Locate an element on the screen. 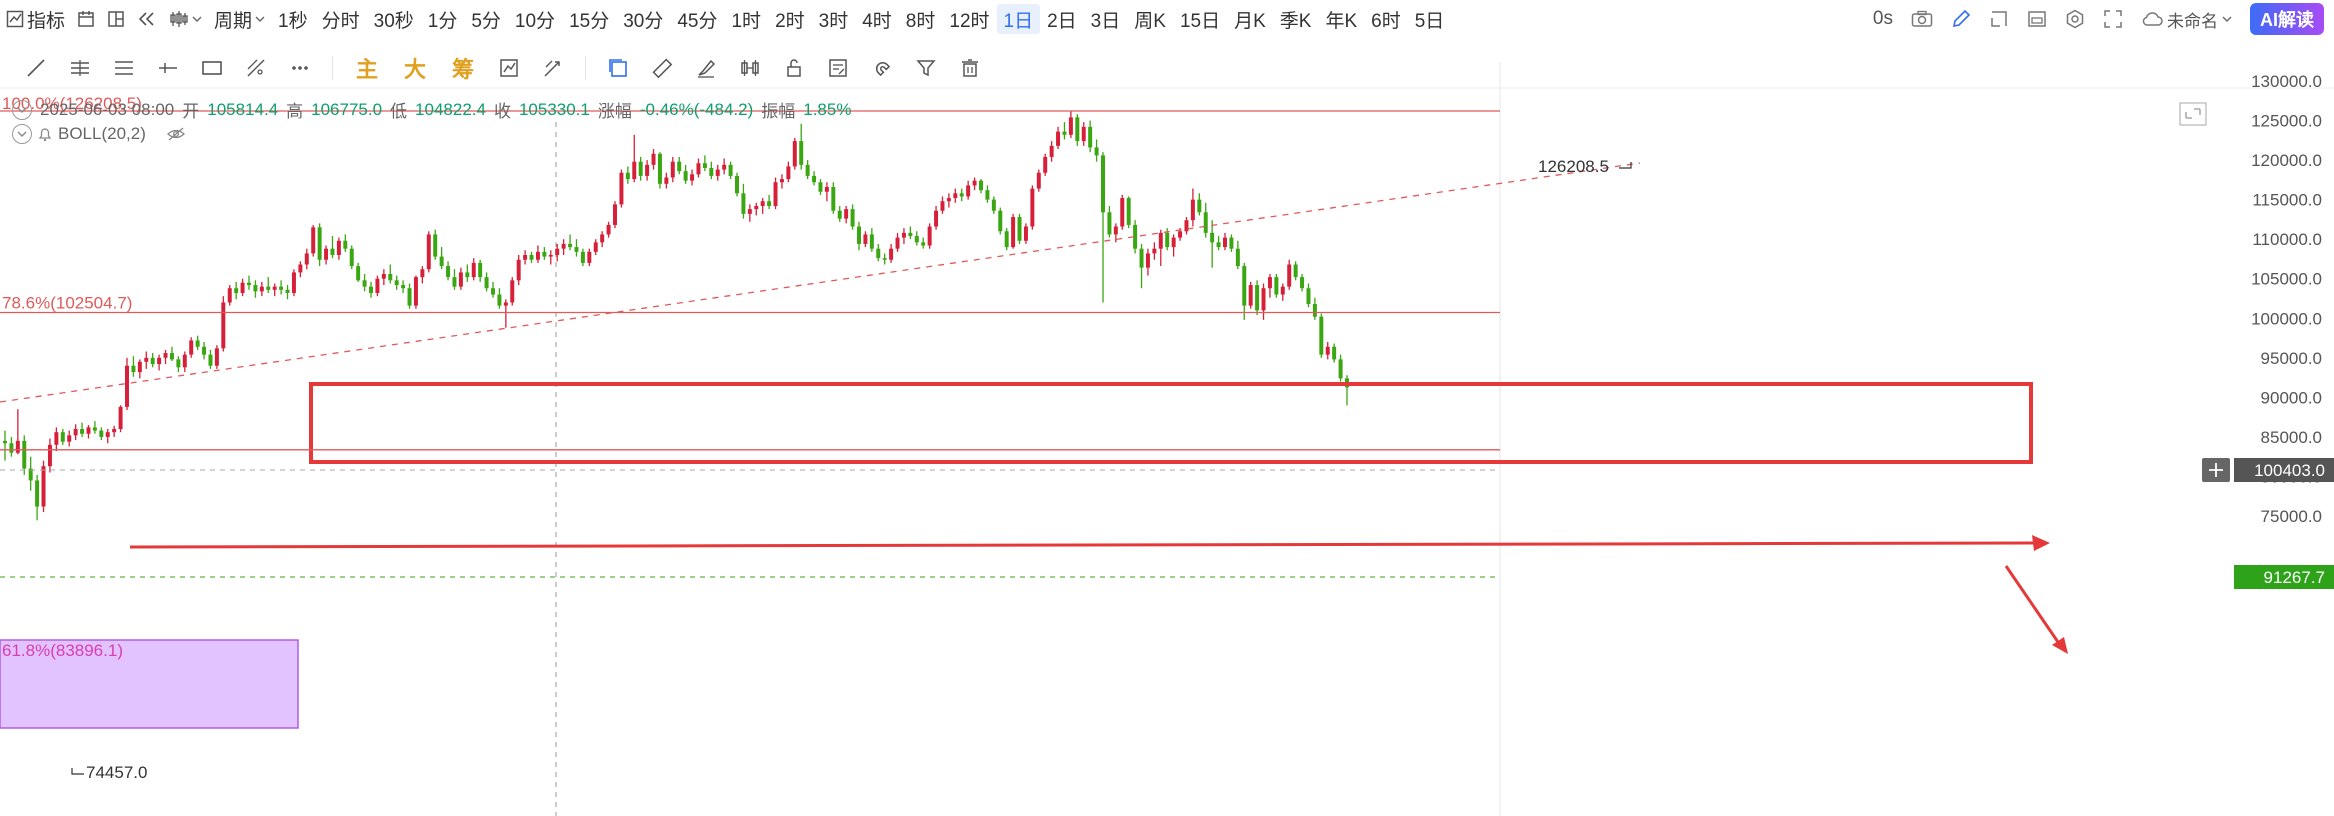 The image size is (2334, 816). period-button: 1分 is located at coordinates (442, 21).